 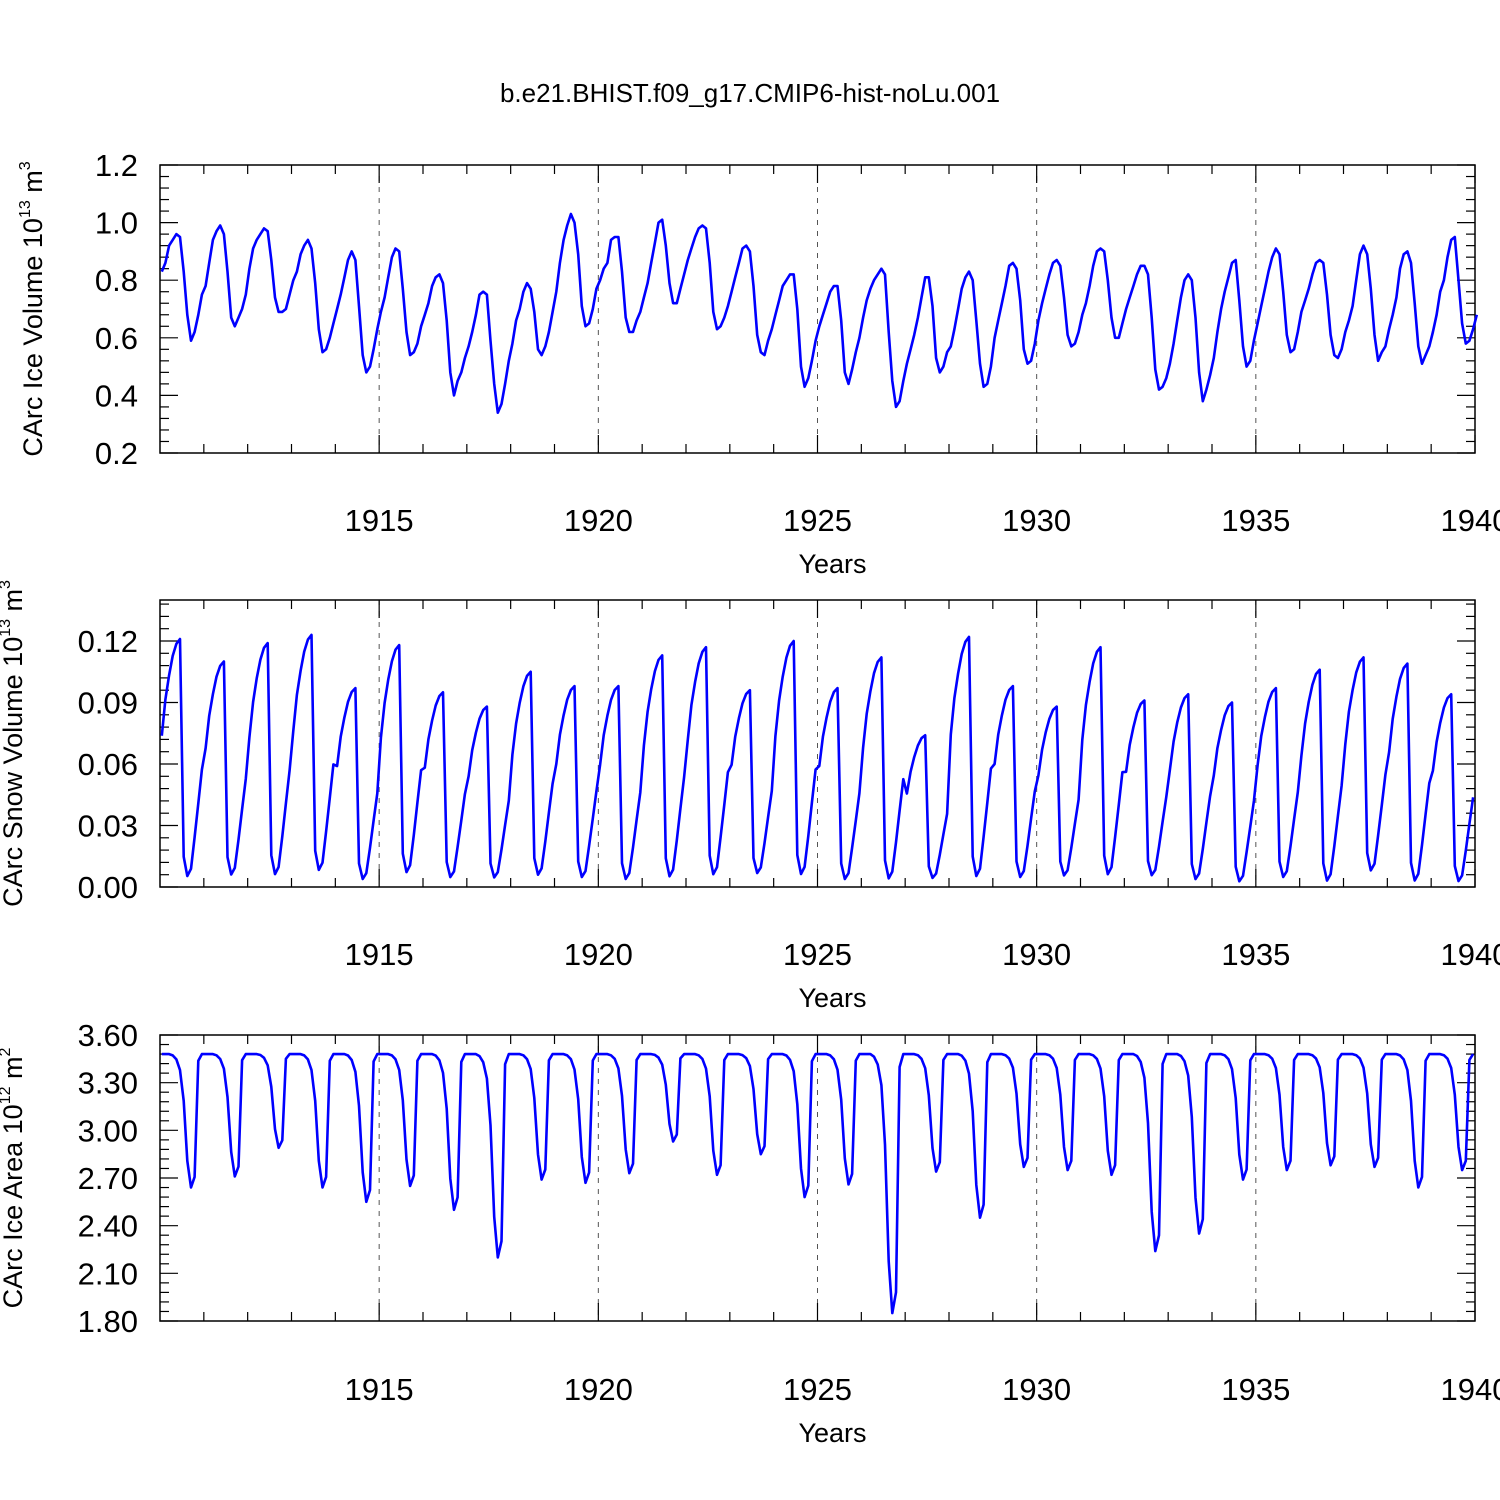 What do you see at coordinates (108, 1226) in the screenshot?
I see `y-tick-label: 2.40` at bounding box center [108, 1226].